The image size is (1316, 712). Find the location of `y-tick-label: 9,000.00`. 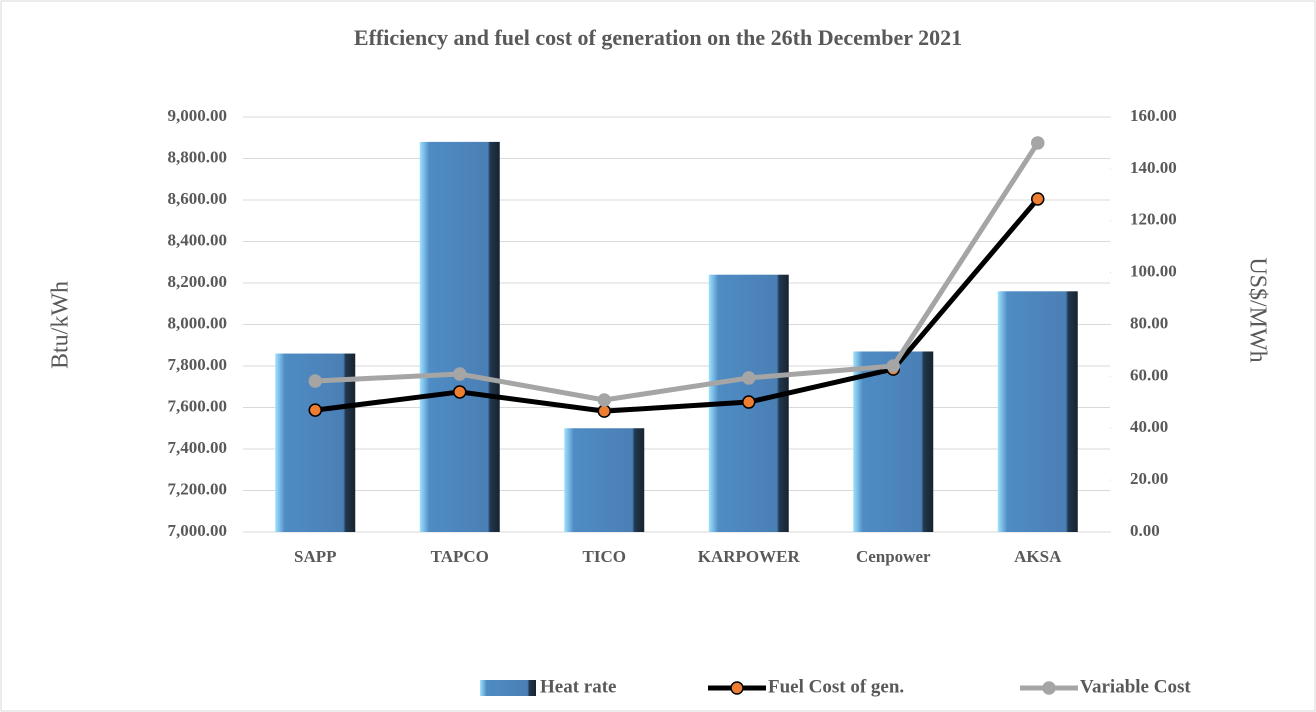

y-tick-label: 9,000.00 is located at coordinates (198, 115).